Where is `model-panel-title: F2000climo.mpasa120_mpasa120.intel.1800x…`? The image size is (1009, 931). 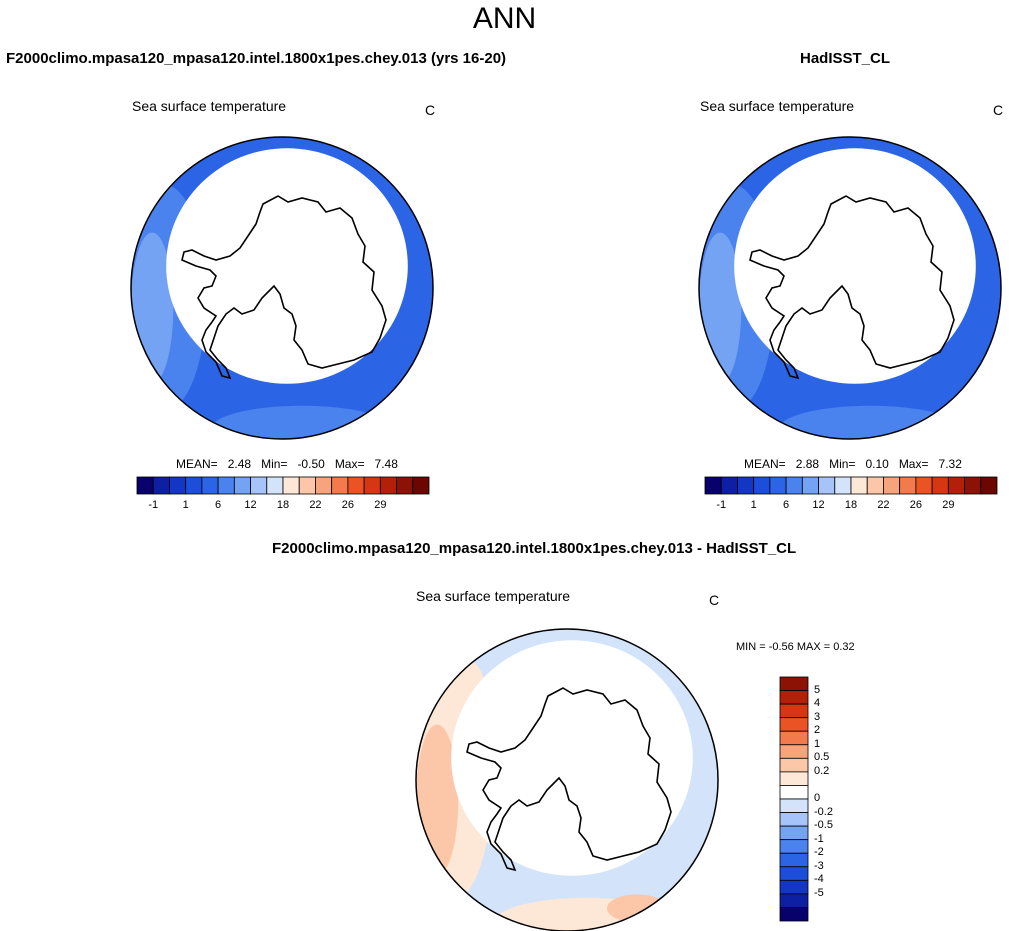
model-panel-title: F2000climo.mpasa120_mpasa120.intel.1800x… is located at coordinates (256, 58).